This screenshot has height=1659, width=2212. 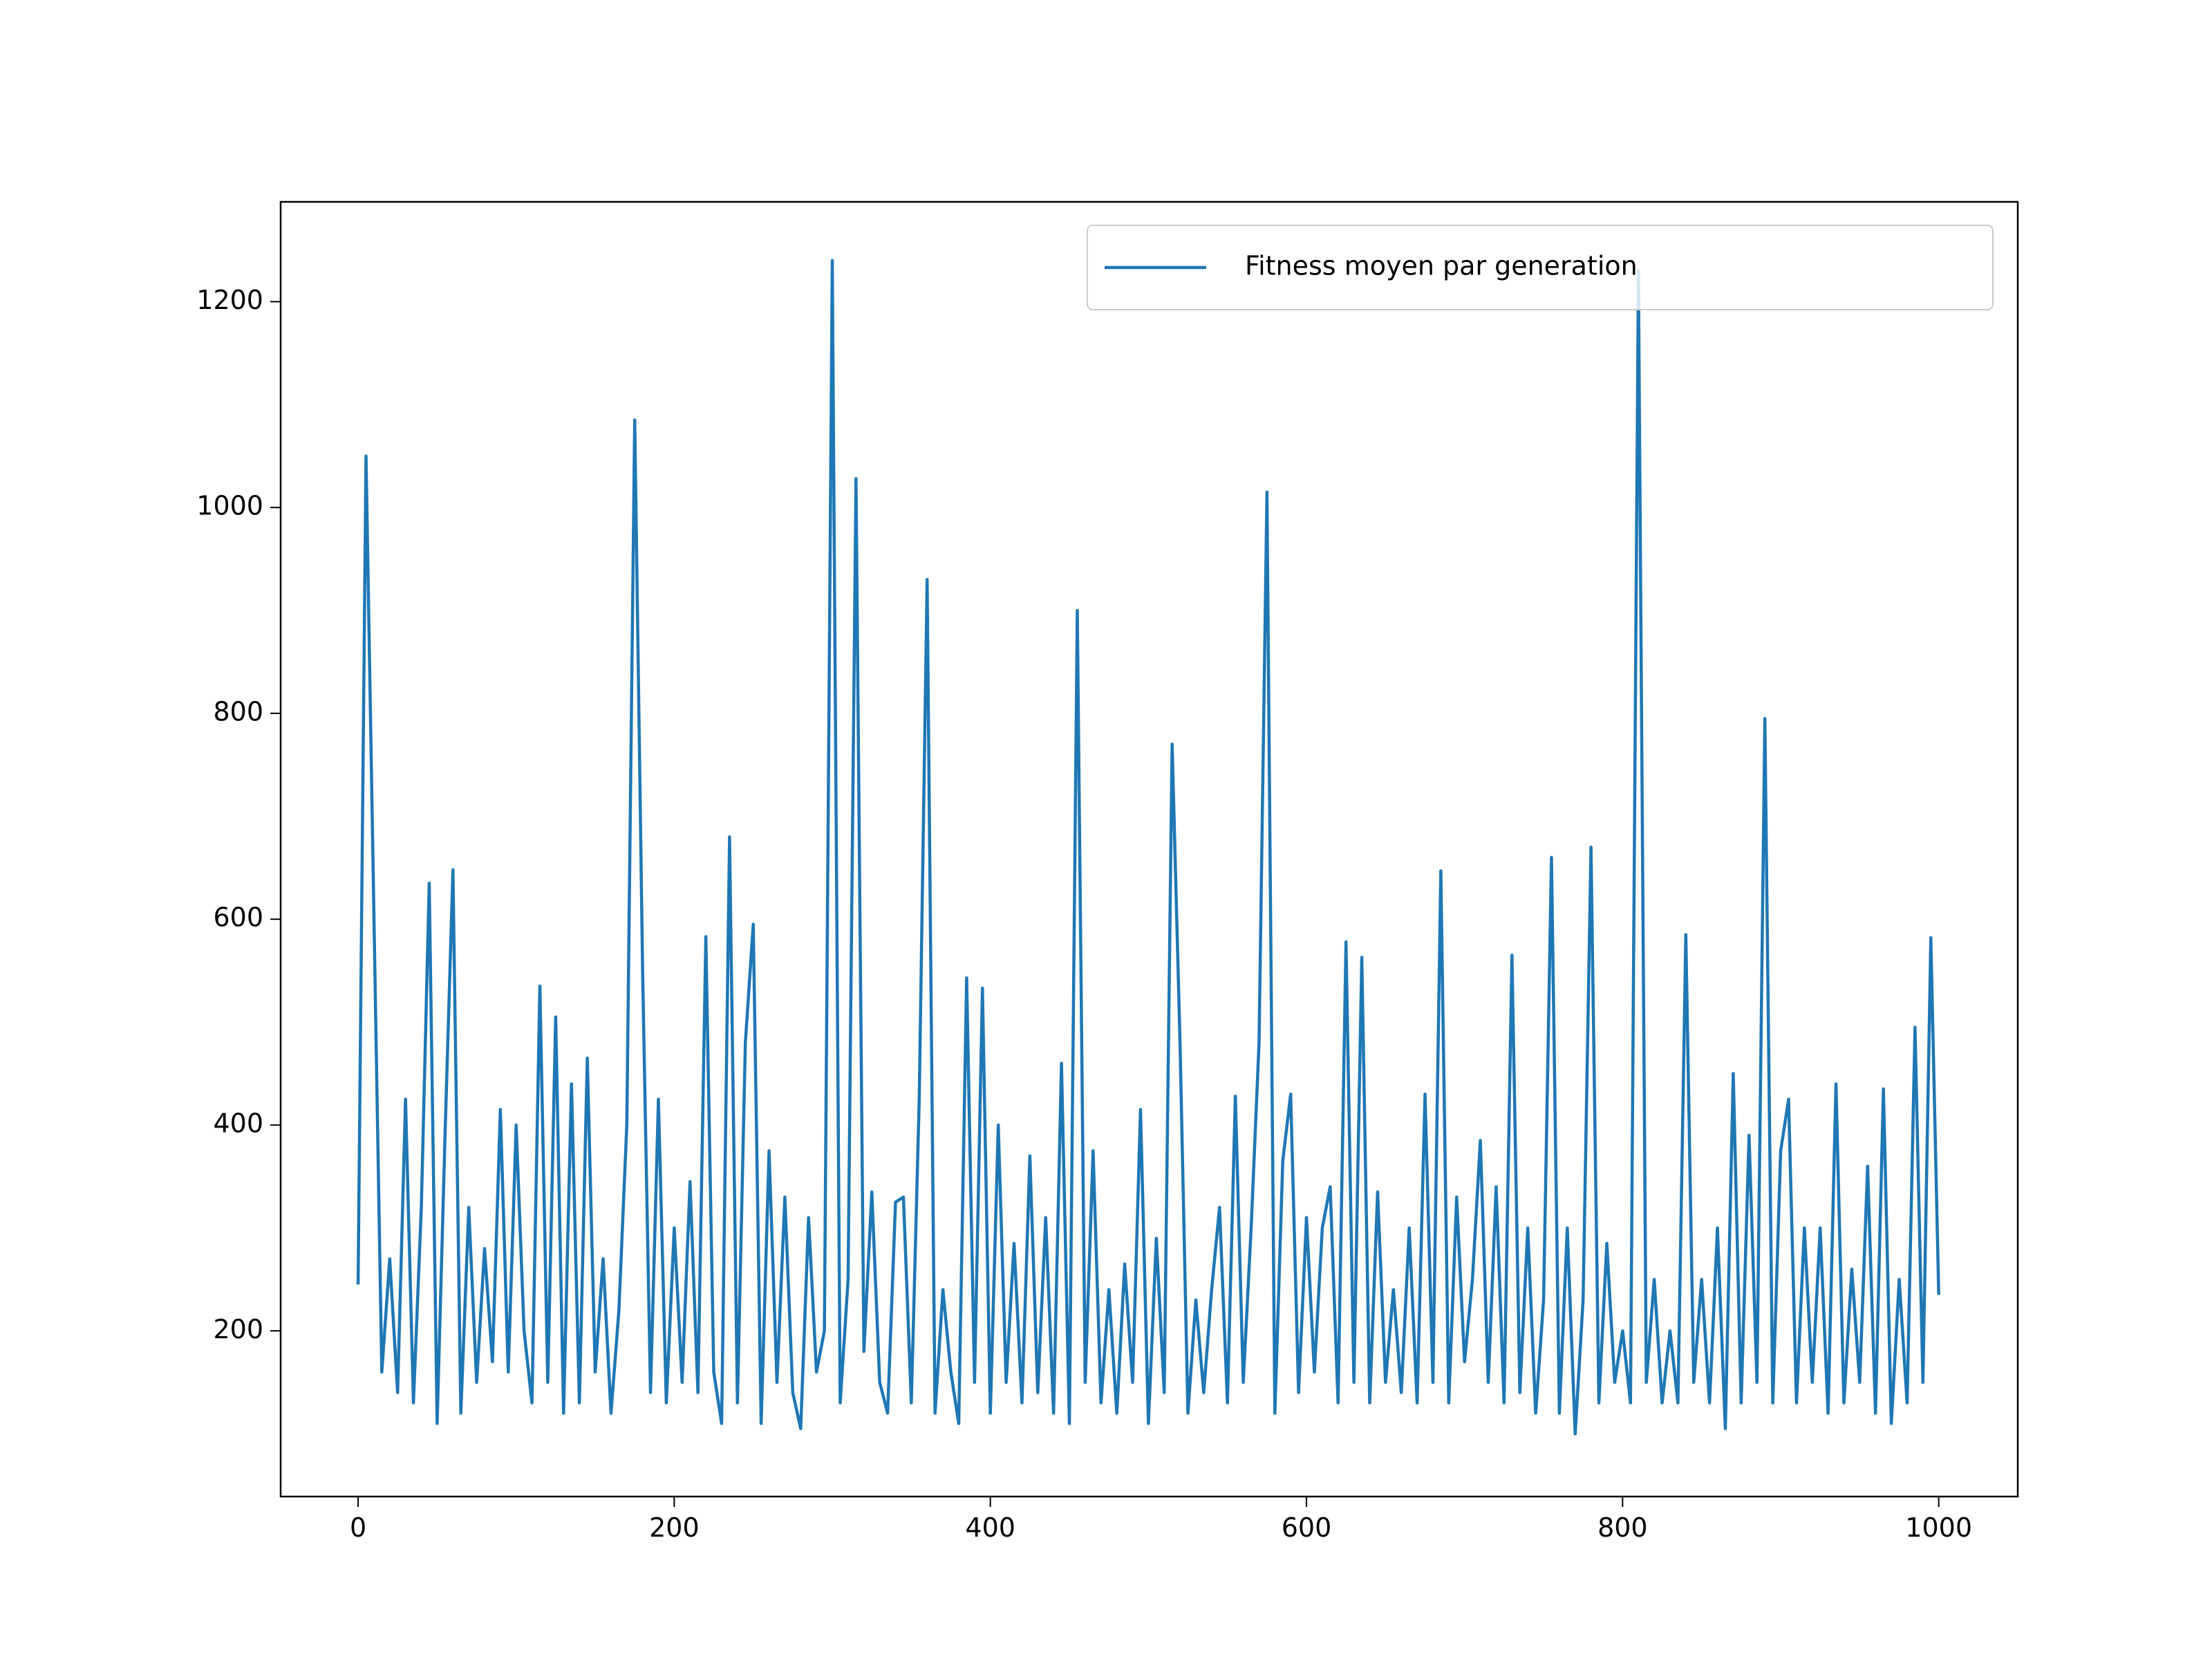 I want to click on legend-box, so click(x=1540, y=267).